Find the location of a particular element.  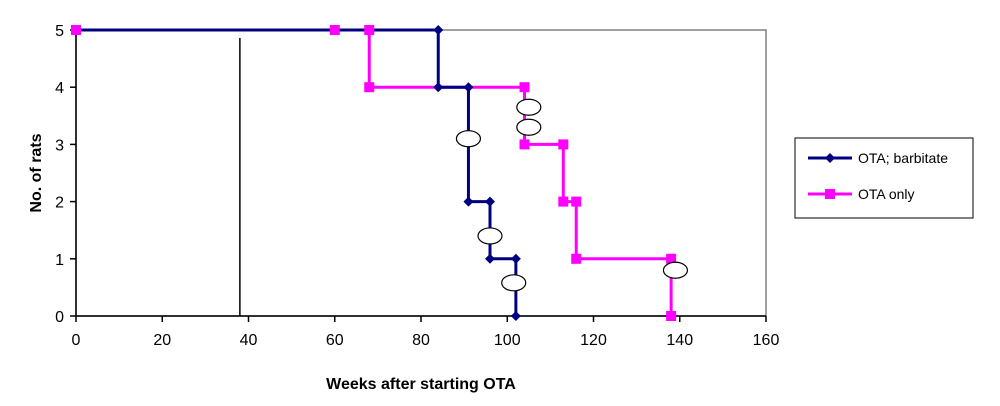

y-tick-label: 2 is located at coordinates (59, 203).